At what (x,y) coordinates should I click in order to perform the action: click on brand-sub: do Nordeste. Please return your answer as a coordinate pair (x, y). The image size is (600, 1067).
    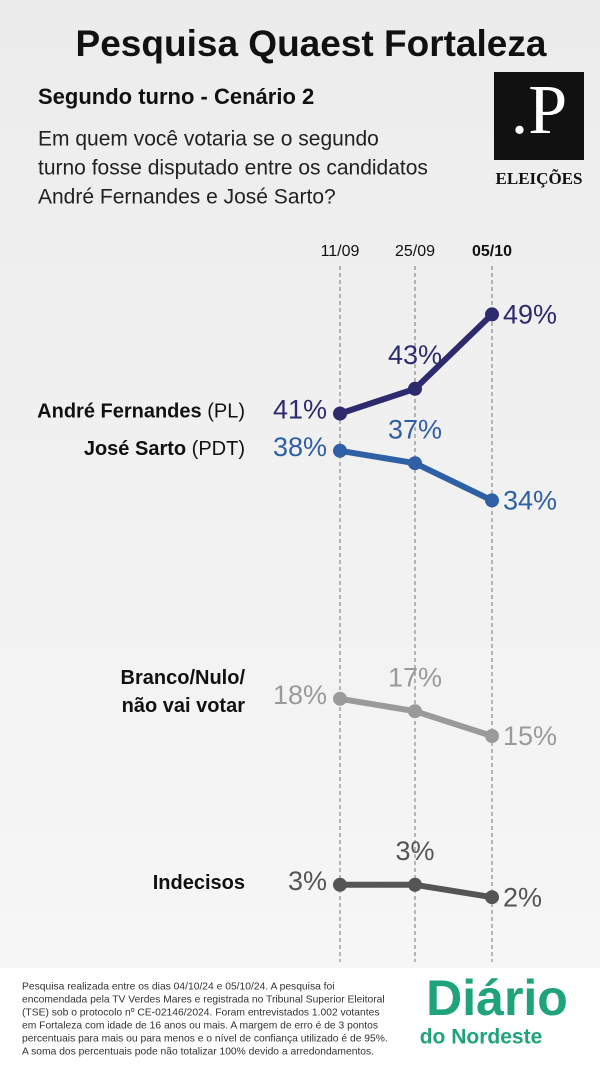
    Looking at the image, I should click on (481, 1037).